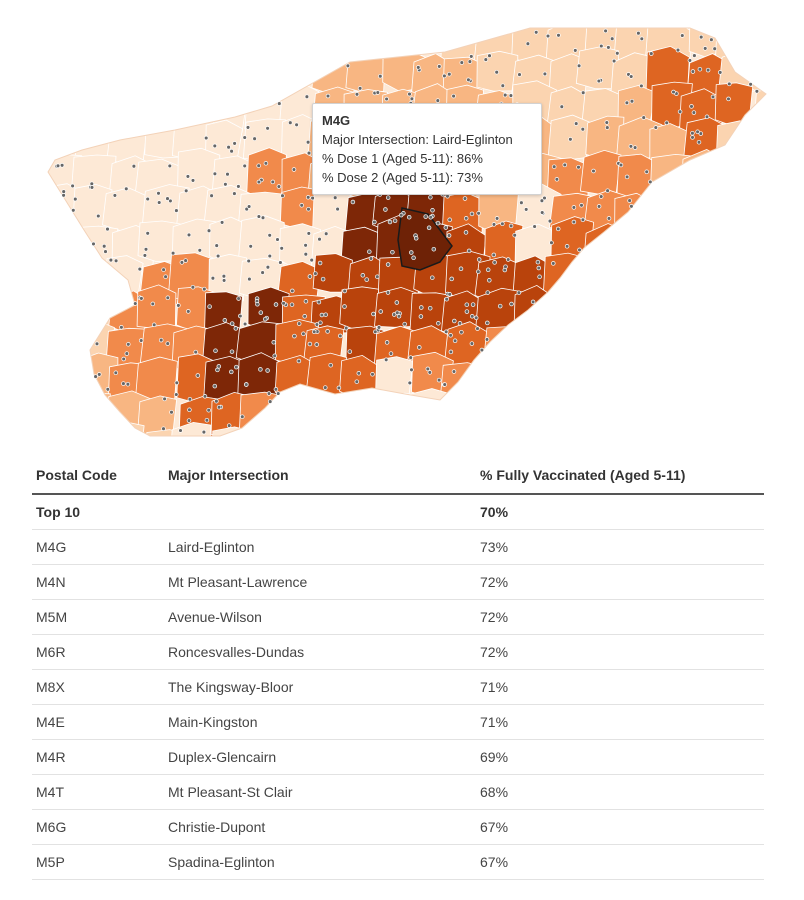  Describe the element at coordinates (620, 476) in the screenshot. I see `header-fully-vaccinated: % Fully Vaccinated (Aged 5-11)` at that location.